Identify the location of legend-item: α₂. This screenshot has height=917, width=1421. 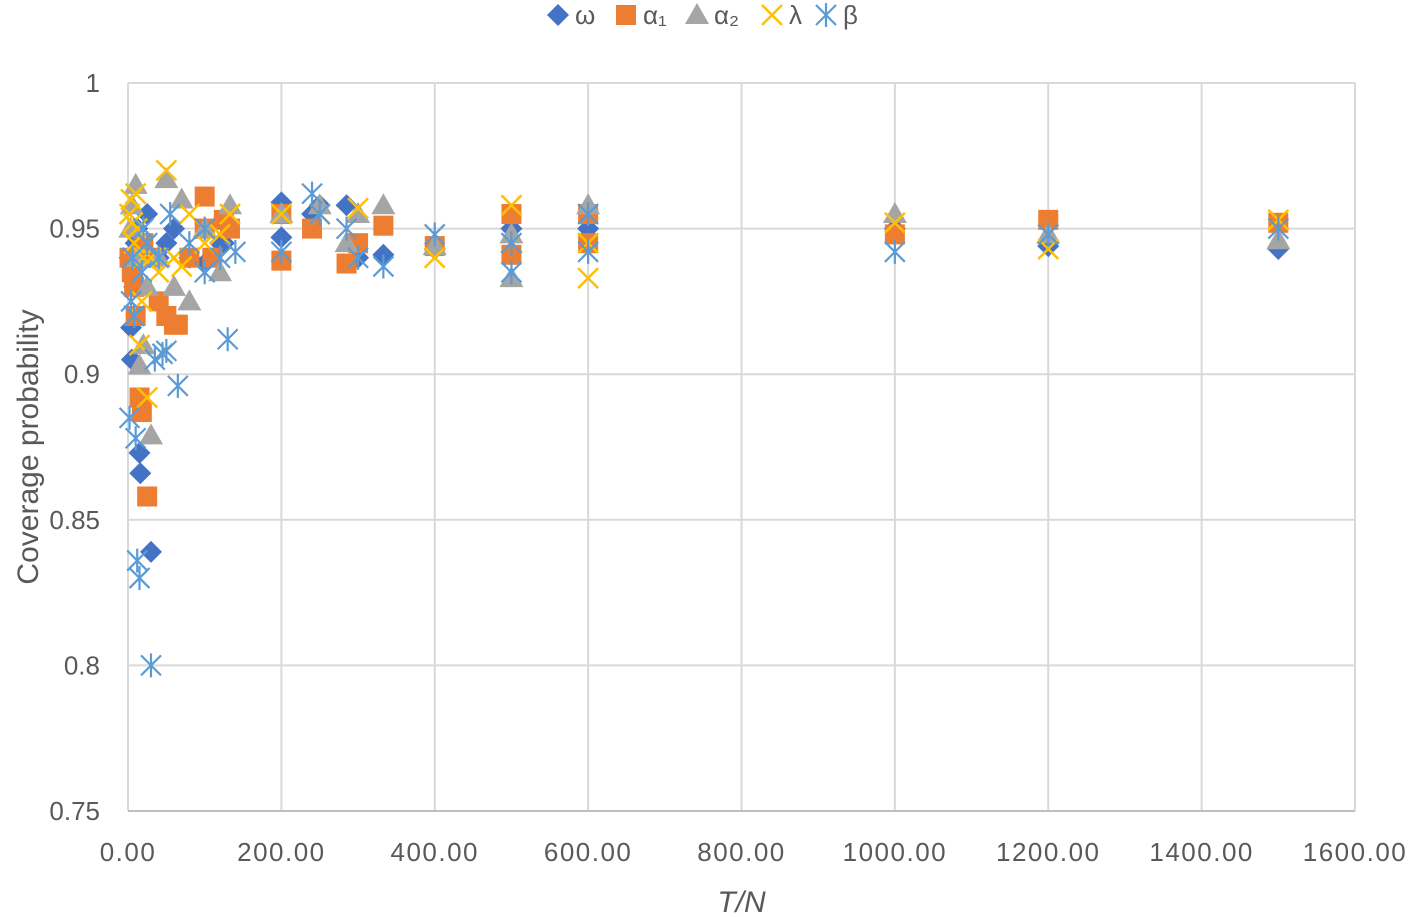
(712, 15).